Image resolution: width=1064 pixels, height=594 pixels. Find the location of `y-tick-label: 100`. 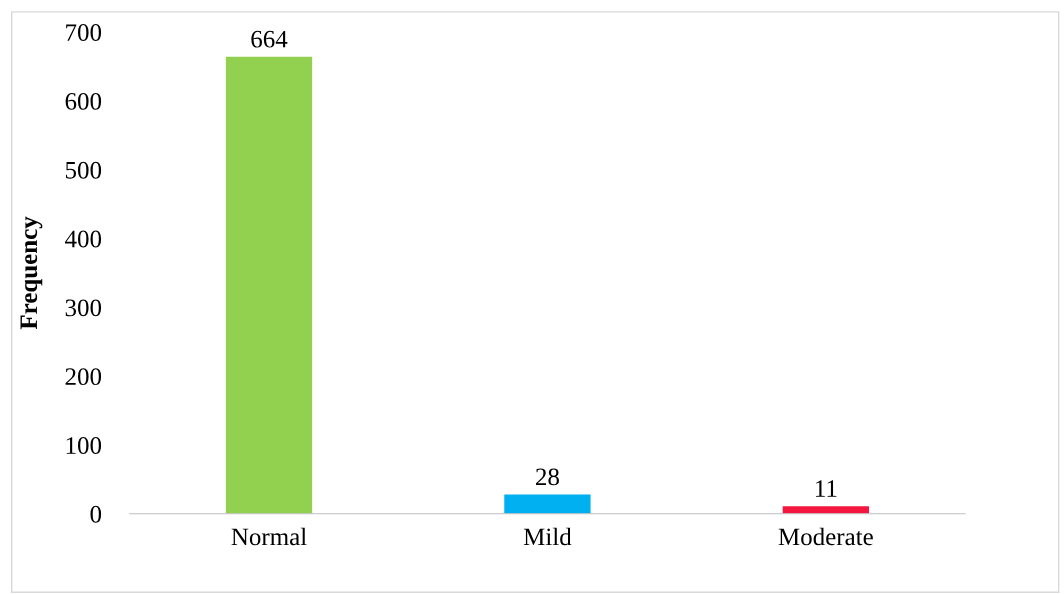

y-tick-label: 100 is located at coordinates (84, 445).